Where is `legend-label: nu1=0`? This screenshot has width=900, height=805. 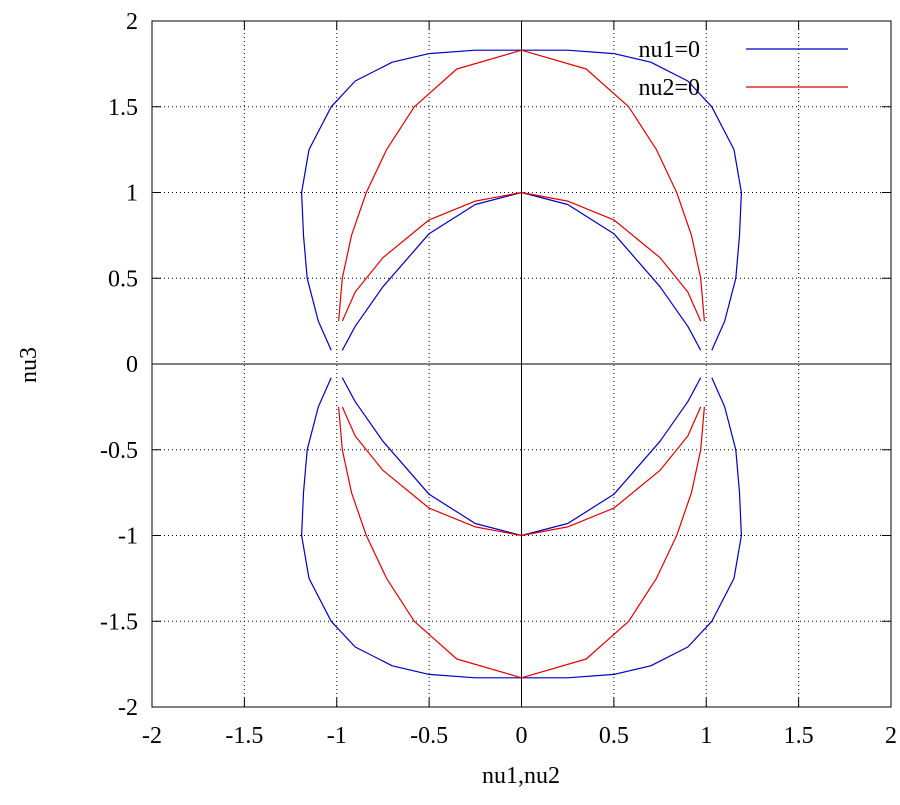
legend-label: nu1=0 is located at coordinates (669, 50).